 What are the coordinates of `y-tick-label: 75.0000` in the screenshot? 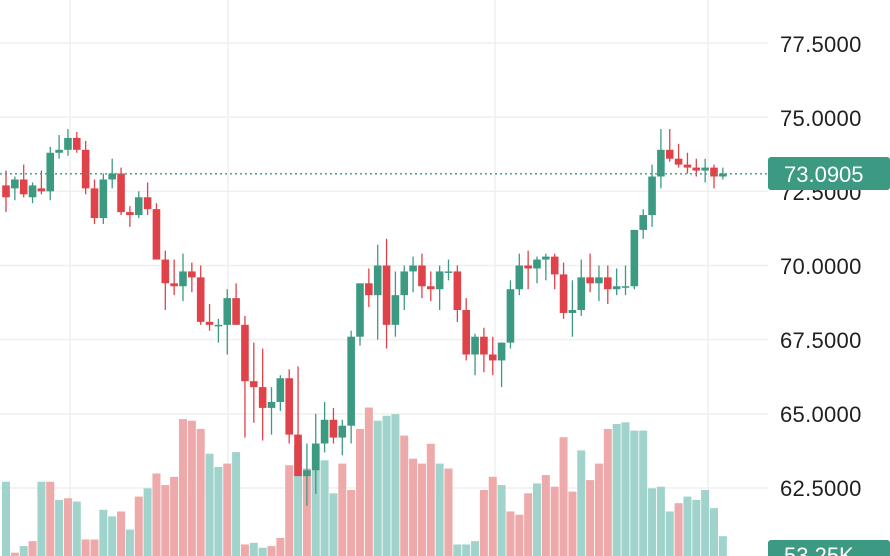 It's located at (821, 118).